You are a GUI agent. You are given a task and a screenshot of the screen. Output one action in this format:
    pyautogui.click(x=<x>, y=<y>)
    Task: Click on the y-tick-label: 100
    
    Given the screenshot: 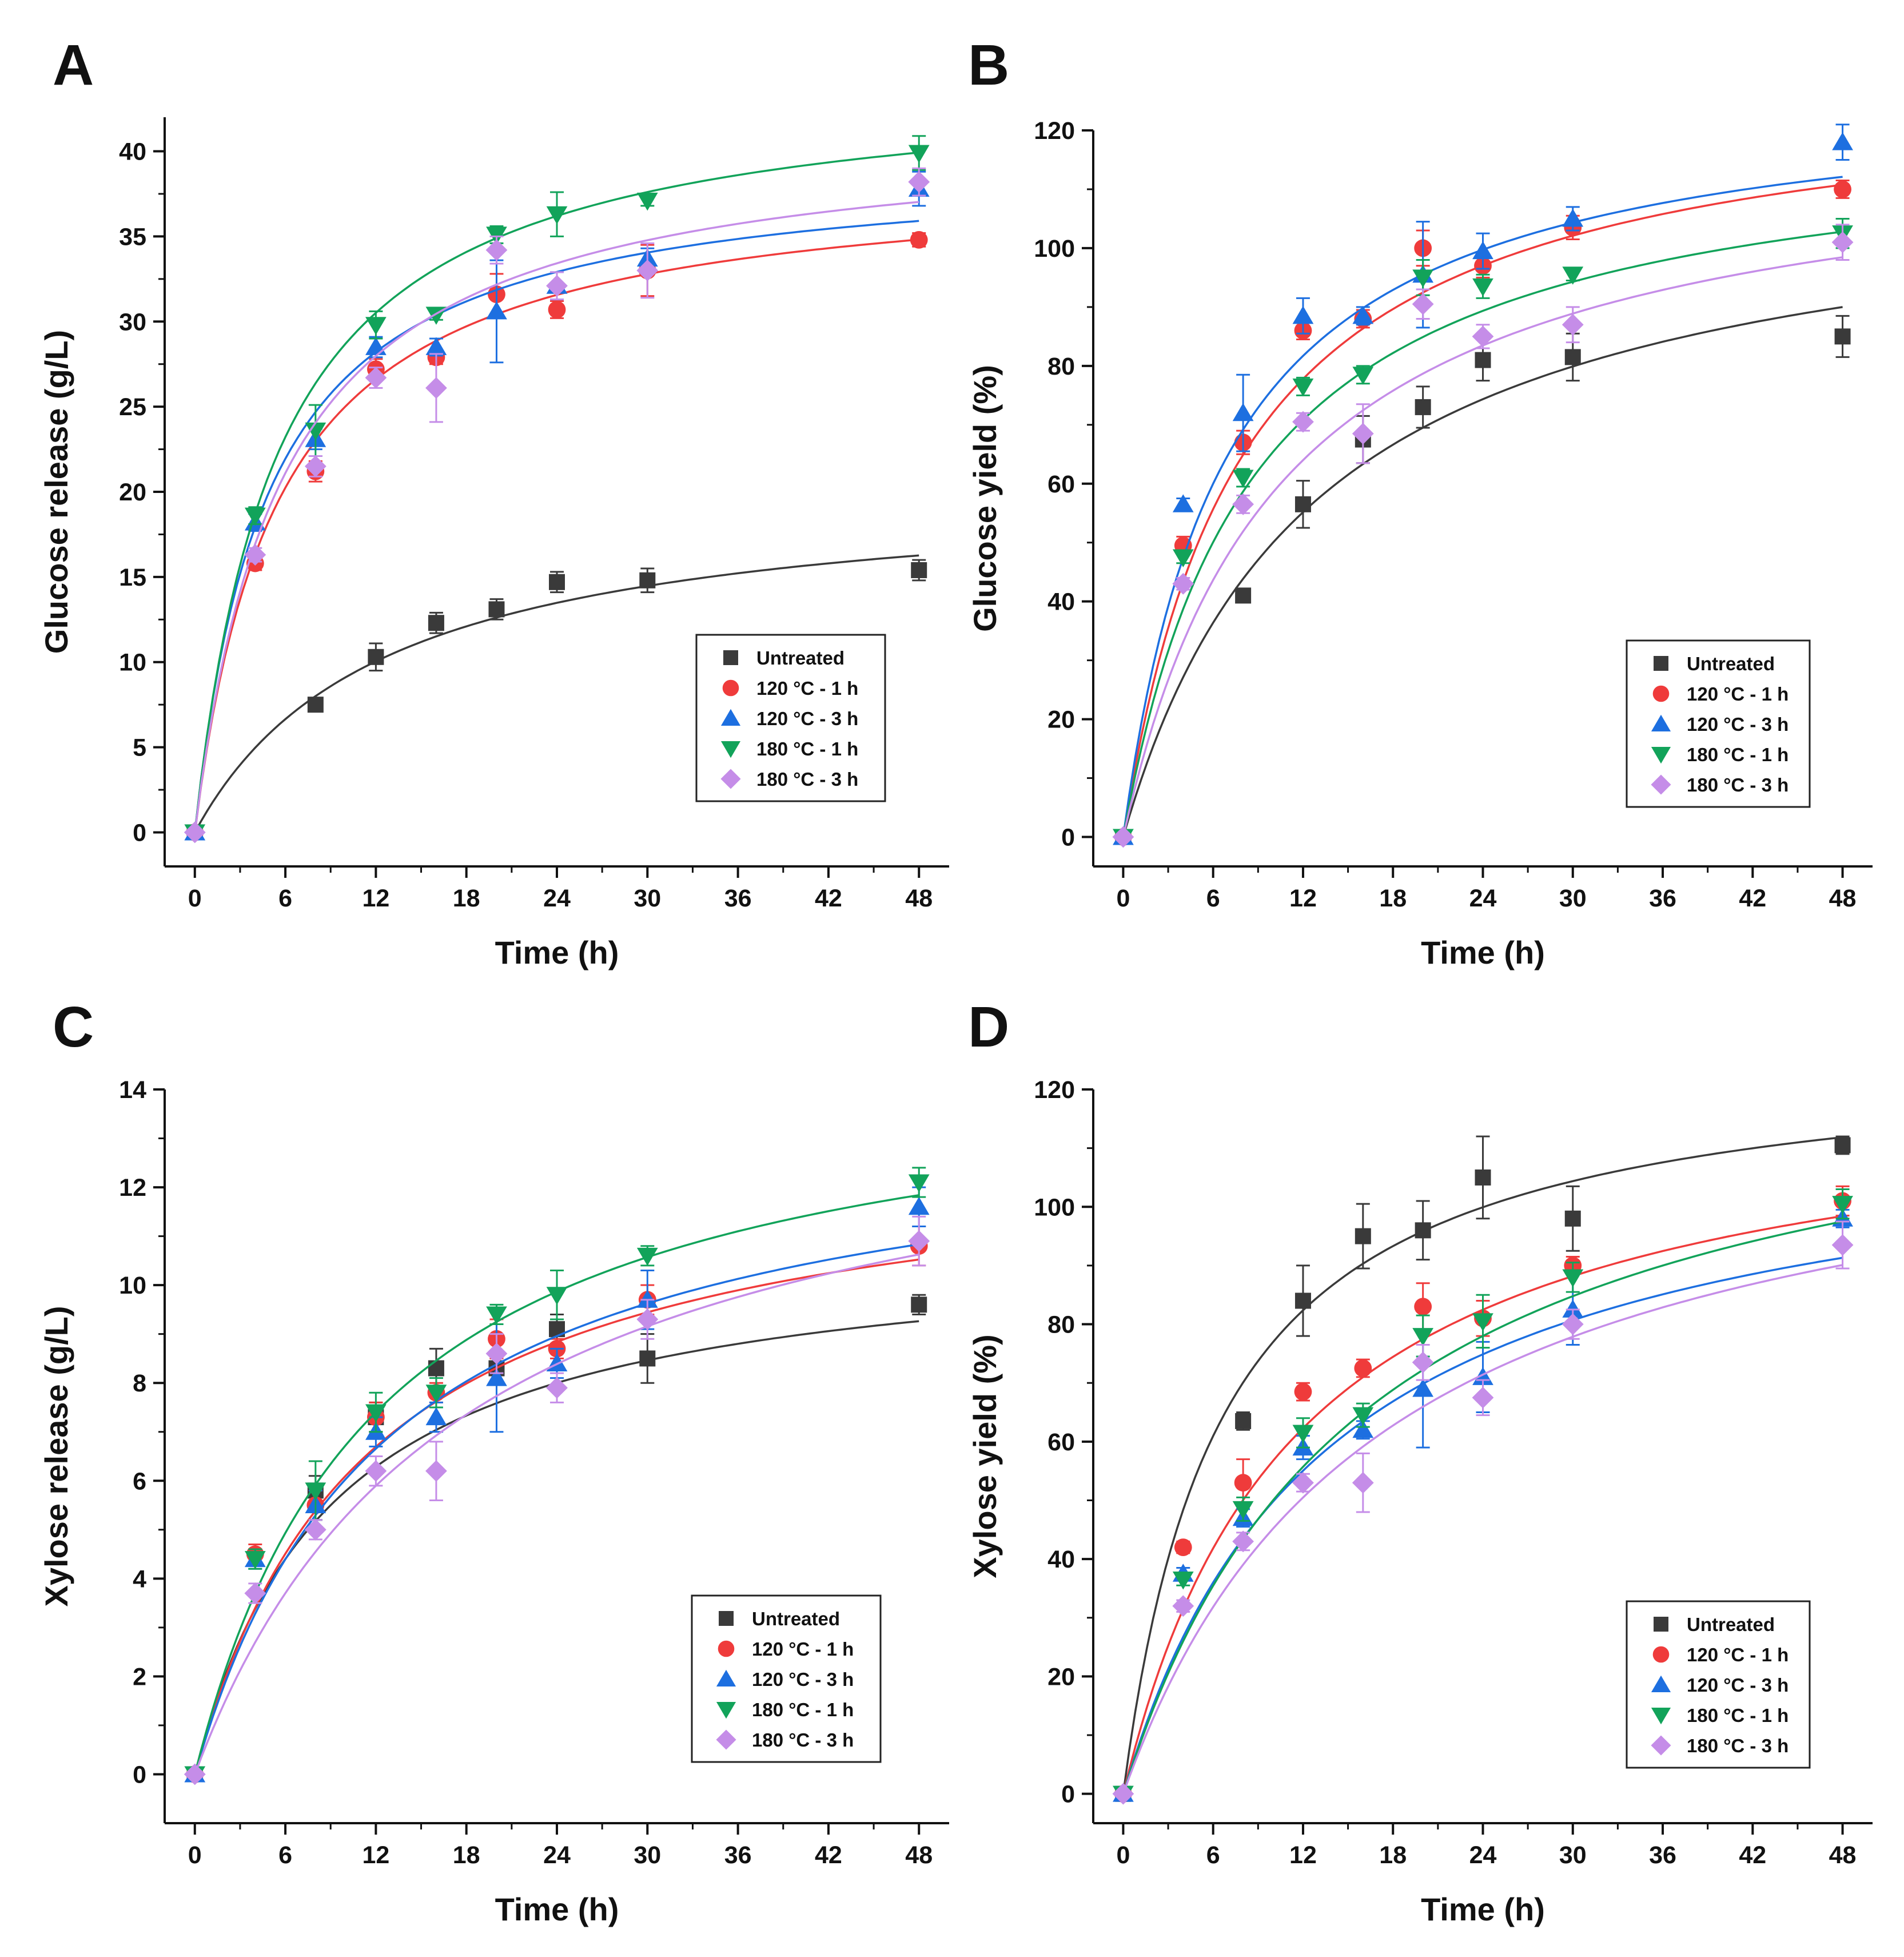 What is the action you would take?
    pyautogui.click(x=1054, y=1207)
    